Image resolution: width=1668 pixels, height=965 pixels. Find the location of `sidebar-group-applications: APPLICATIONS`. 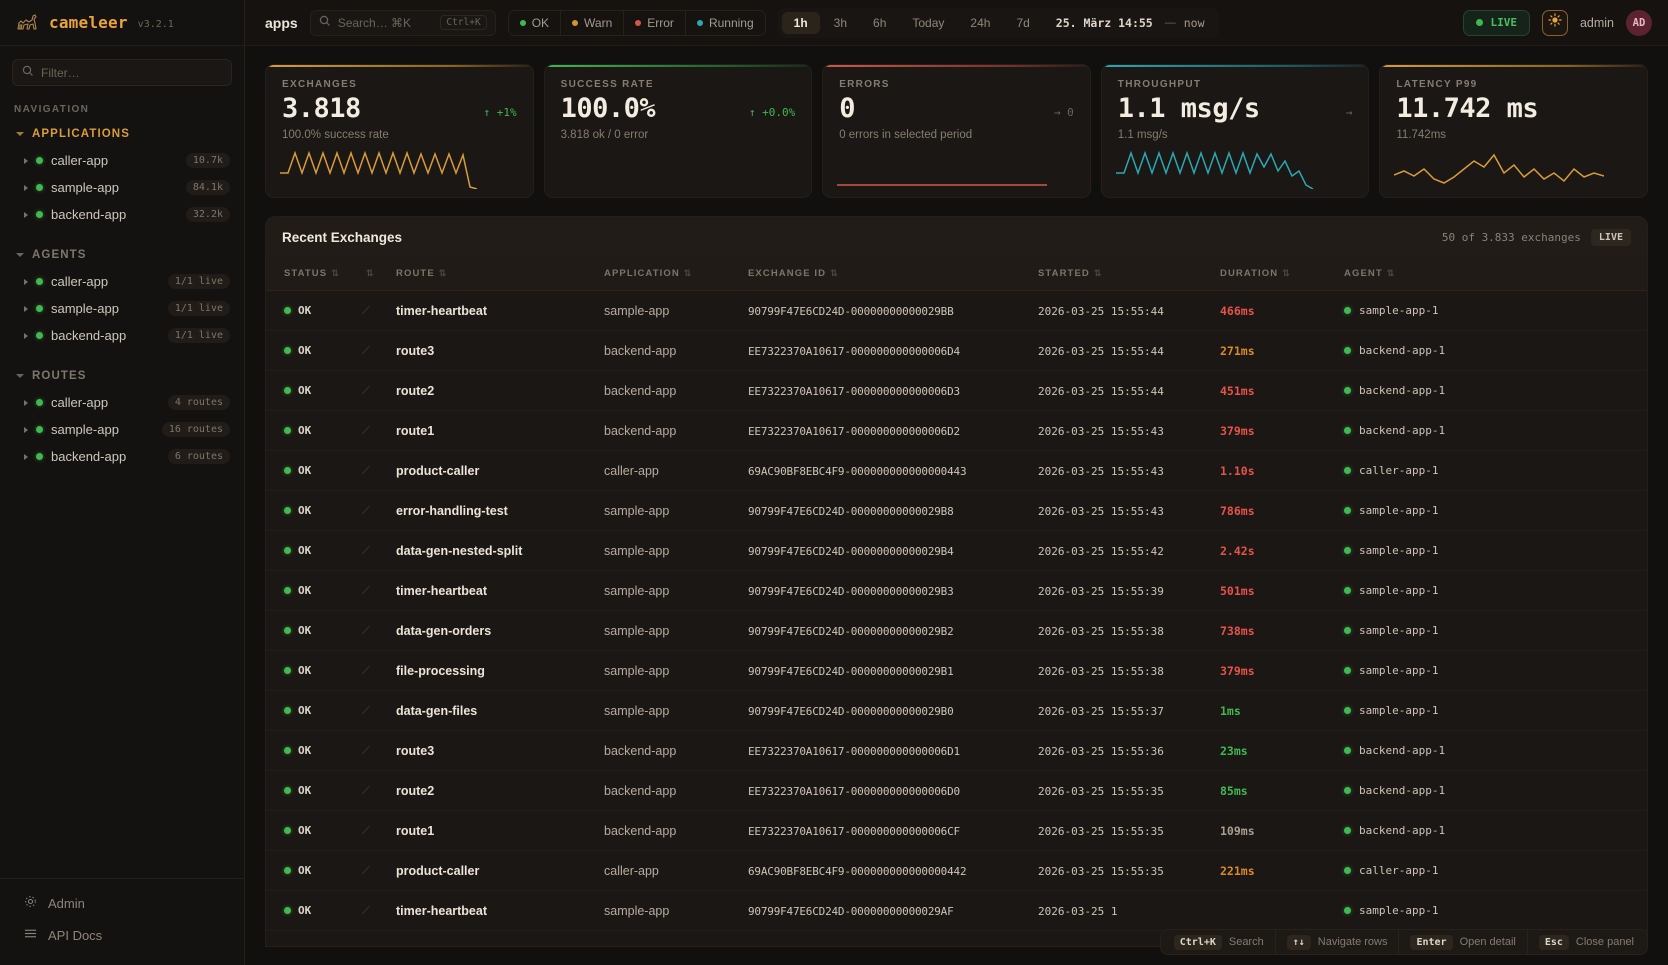

sidebar-group-applications: APPLICATIONS is located at coordinates (122, 134).